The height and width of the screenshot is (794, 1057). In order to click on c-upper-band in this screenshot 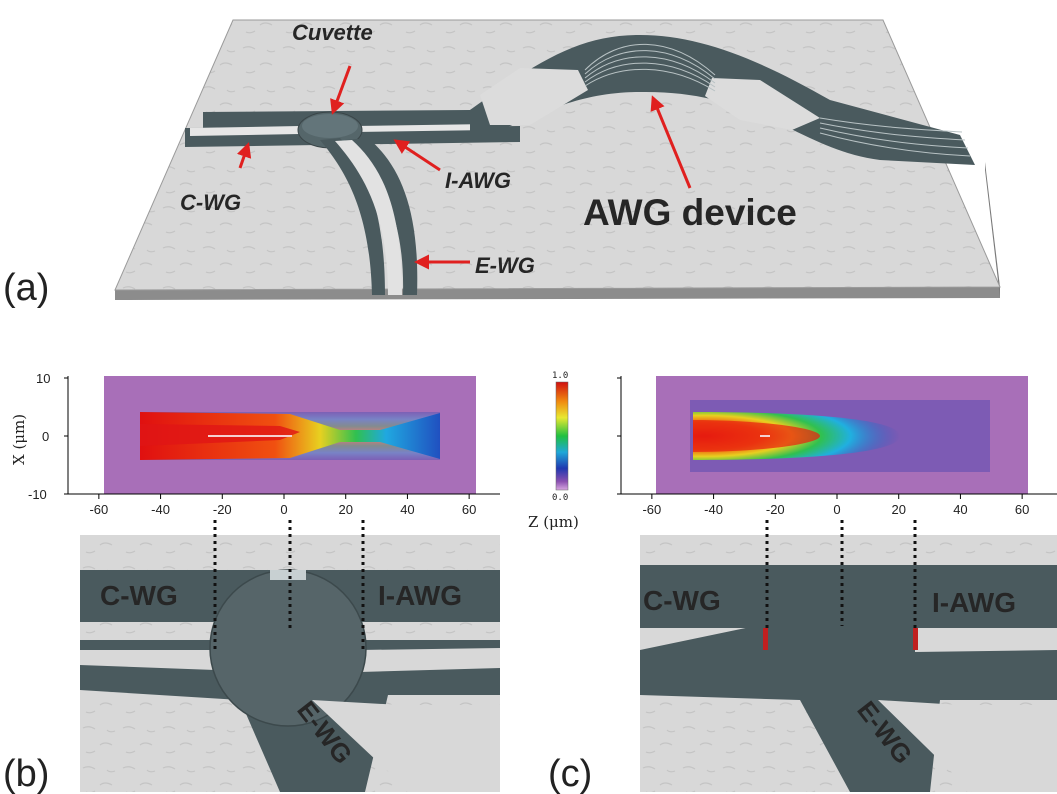, I will do `click(848, 595)`.